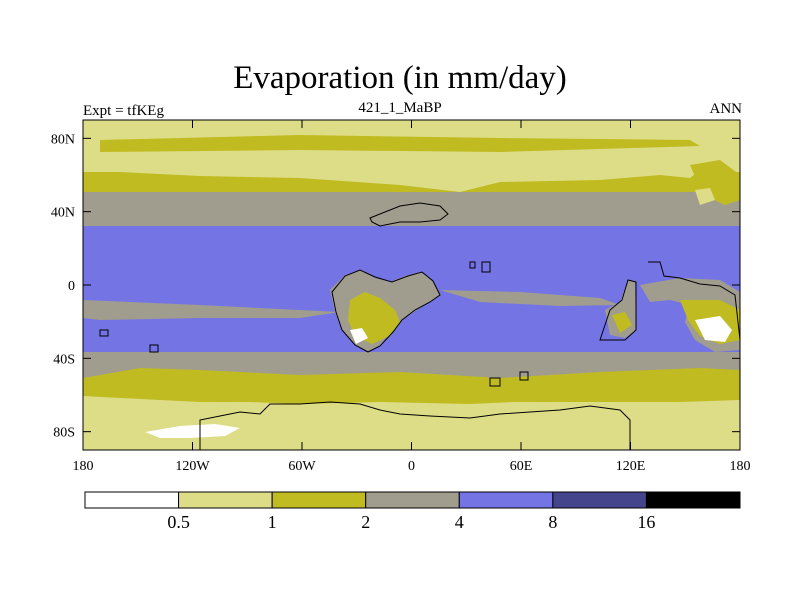  Describe the element at coordinates (618, 310) in the screenshot. I see `south-america-coast` at that location.